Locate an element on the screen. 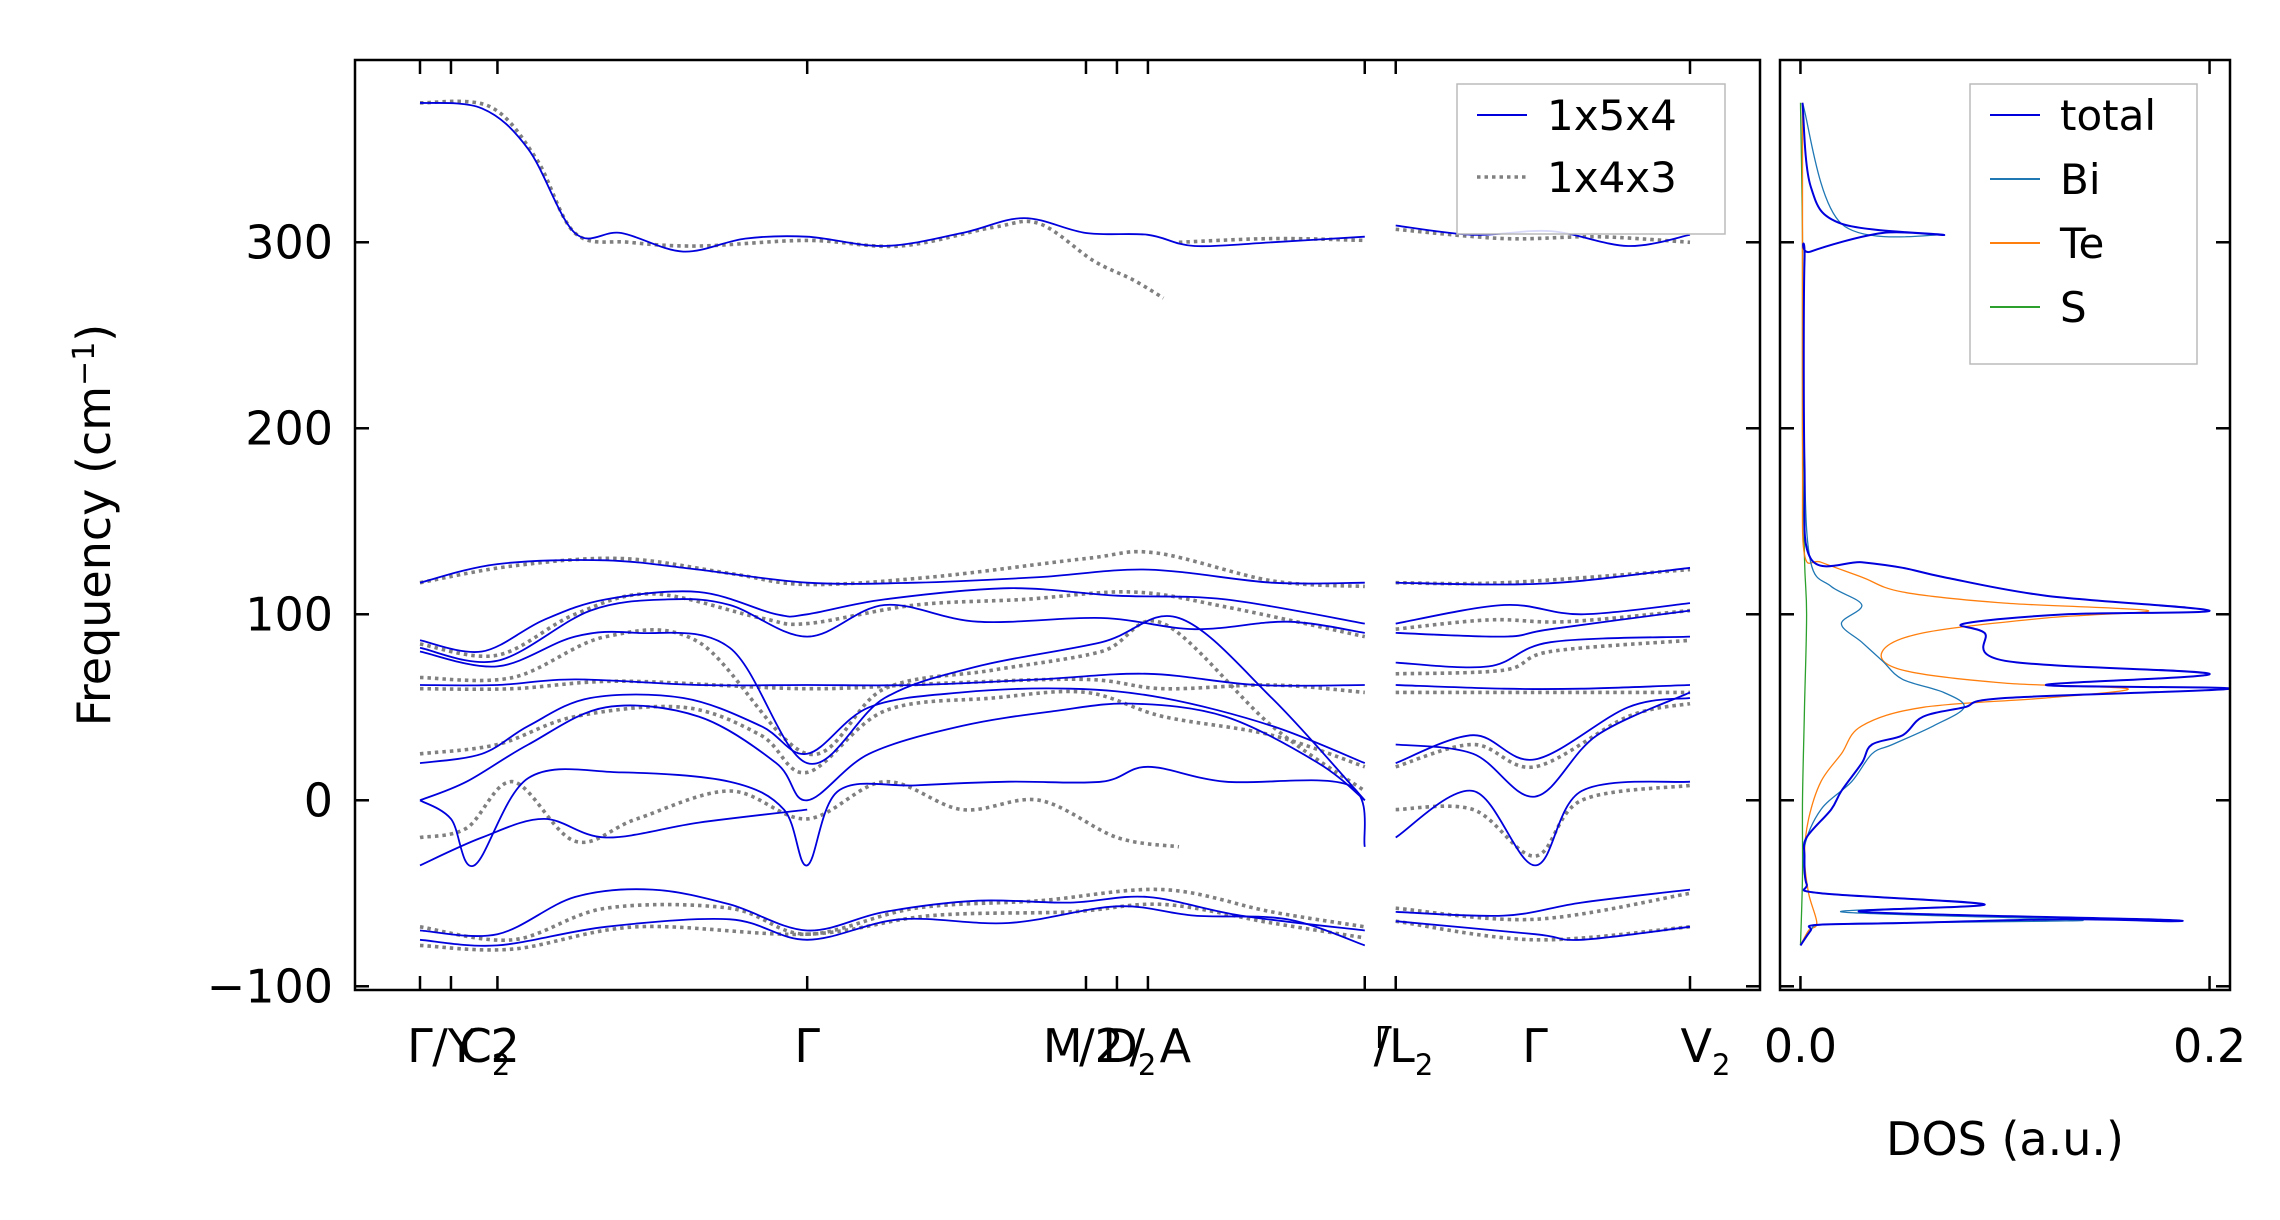  dos-legend-frame is located at coordinates (2083, 224).